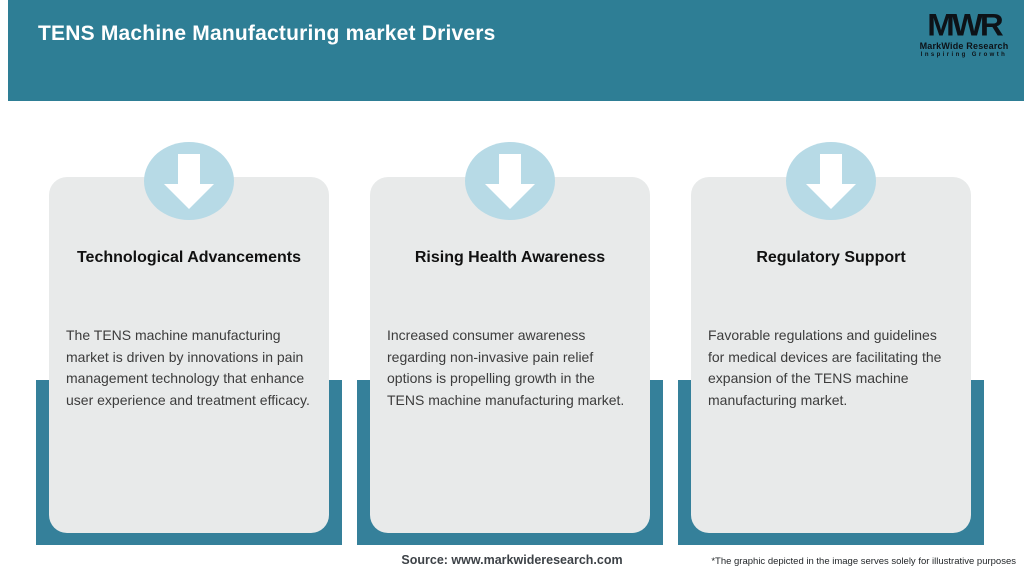  I want to click on card-title: Technological Advancements, so click(189, 257).